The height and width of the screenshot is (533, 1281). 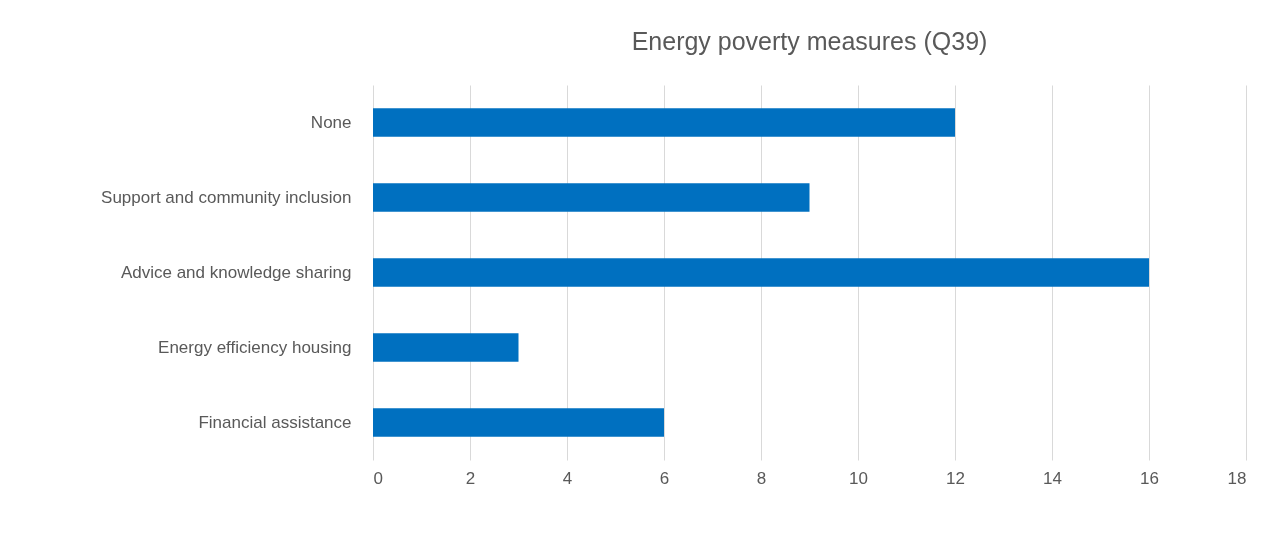 I want to click on y-tick-label: None, so click(x=331, y=122).